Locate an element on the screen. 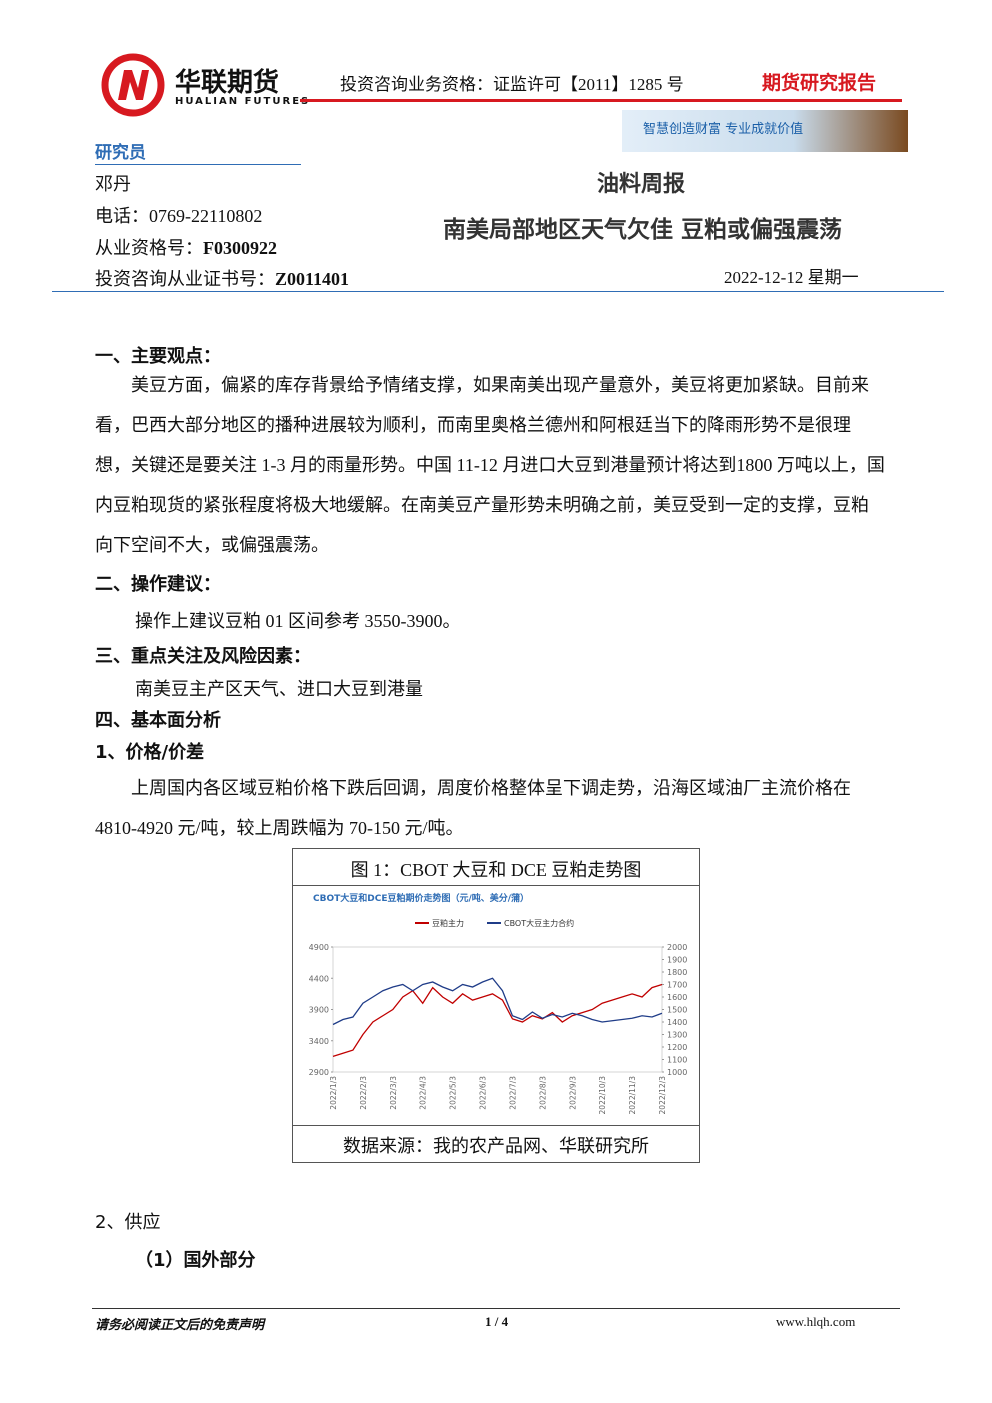 This screenshot has height=1403, width=992. license: 从业资格号：F0300922 is located at coordinates (186, 247).